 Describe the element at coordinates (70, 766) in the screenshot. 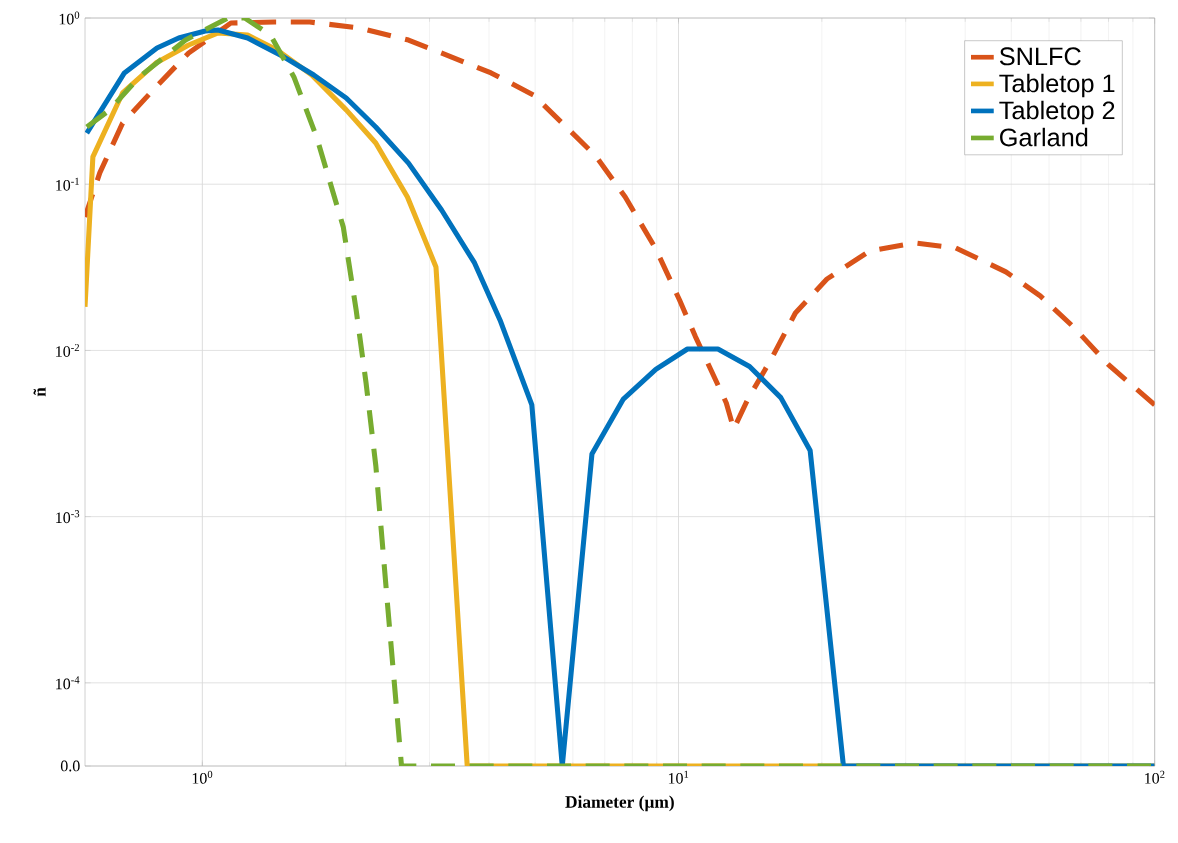

I see `y-tick-label: 0.0` at that location.